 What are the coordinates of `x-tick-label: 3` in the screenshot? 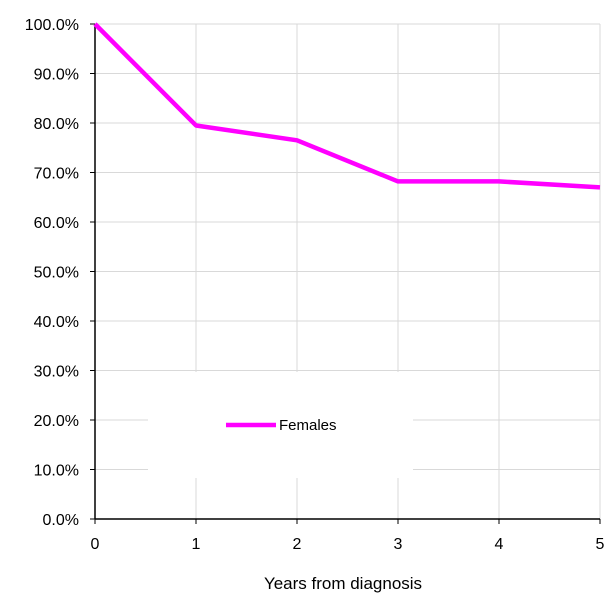 It's located at (398, 544).